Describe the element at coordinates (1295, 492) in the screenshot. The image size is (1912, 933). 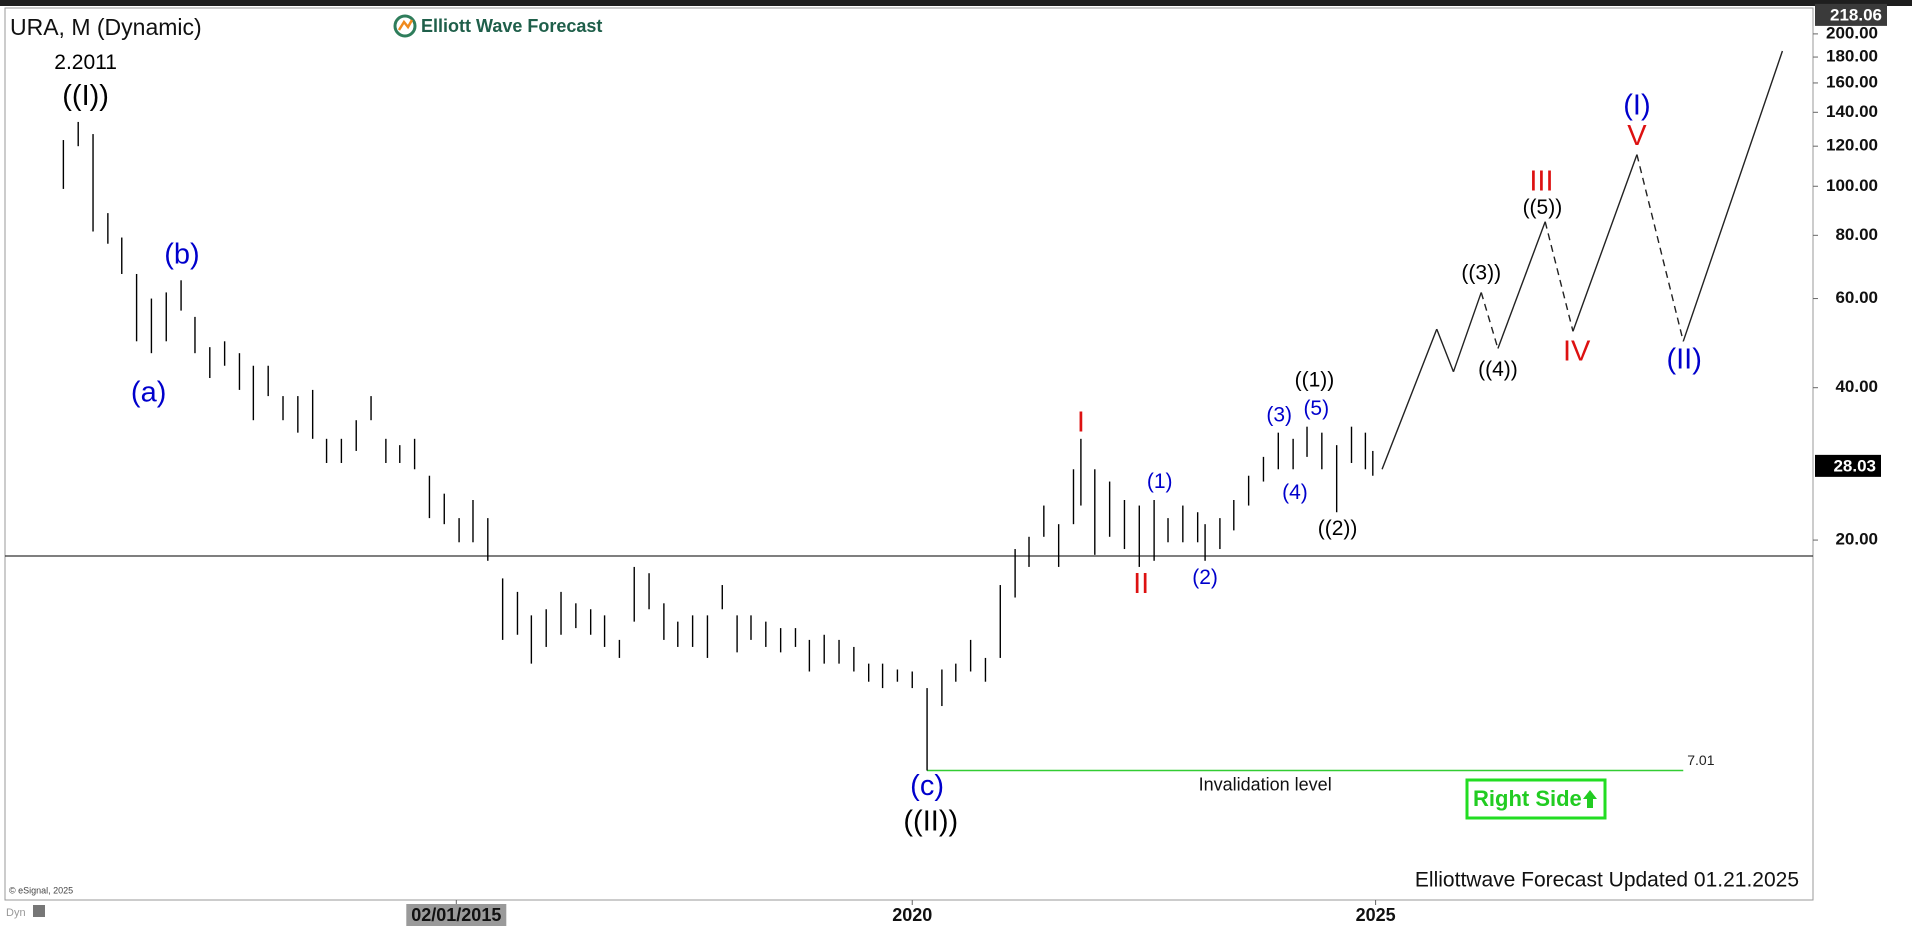
I see `wave-label: (4)` at that location.